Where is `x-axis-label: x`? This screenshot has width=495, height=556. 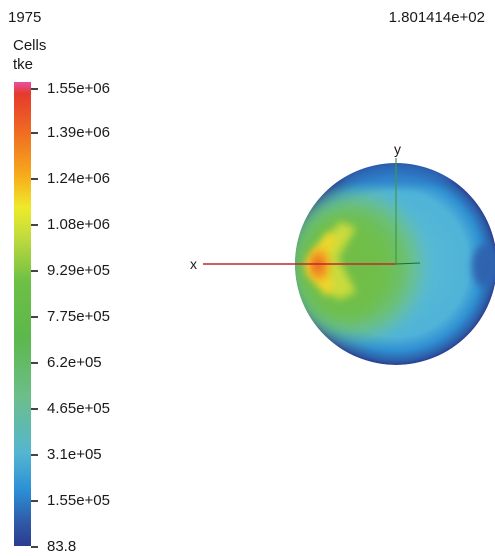
x-axis-label: x is located at coordinates (193, 264).